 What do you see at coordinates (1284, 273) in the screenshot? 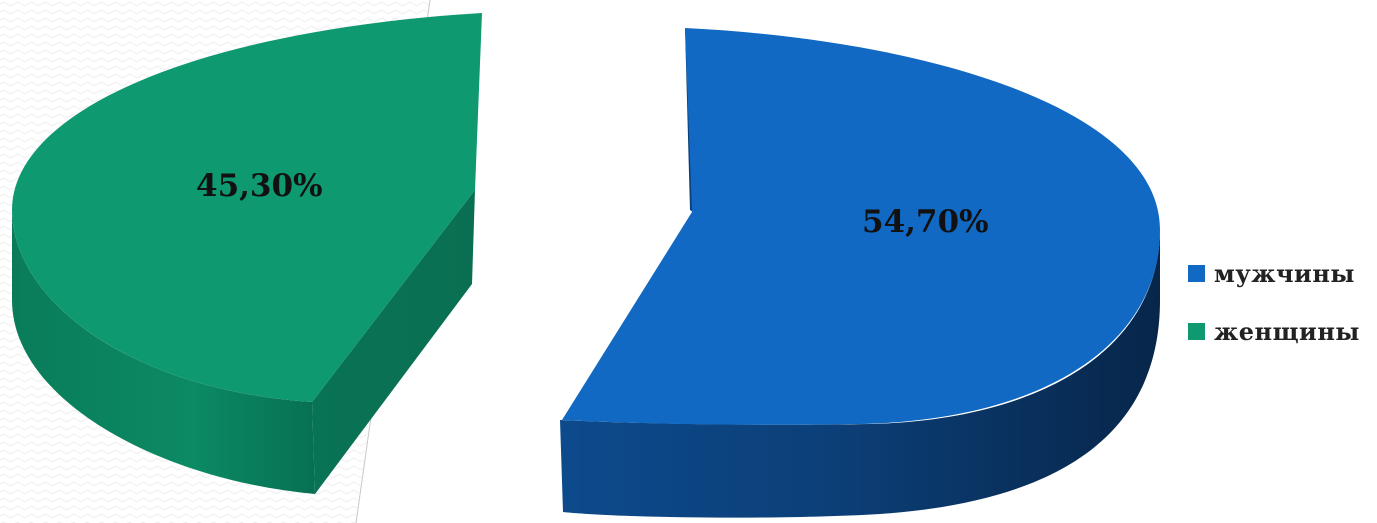
I see `legend-label-muzhchiny: мужчины` at bounding box center [1284, 273].